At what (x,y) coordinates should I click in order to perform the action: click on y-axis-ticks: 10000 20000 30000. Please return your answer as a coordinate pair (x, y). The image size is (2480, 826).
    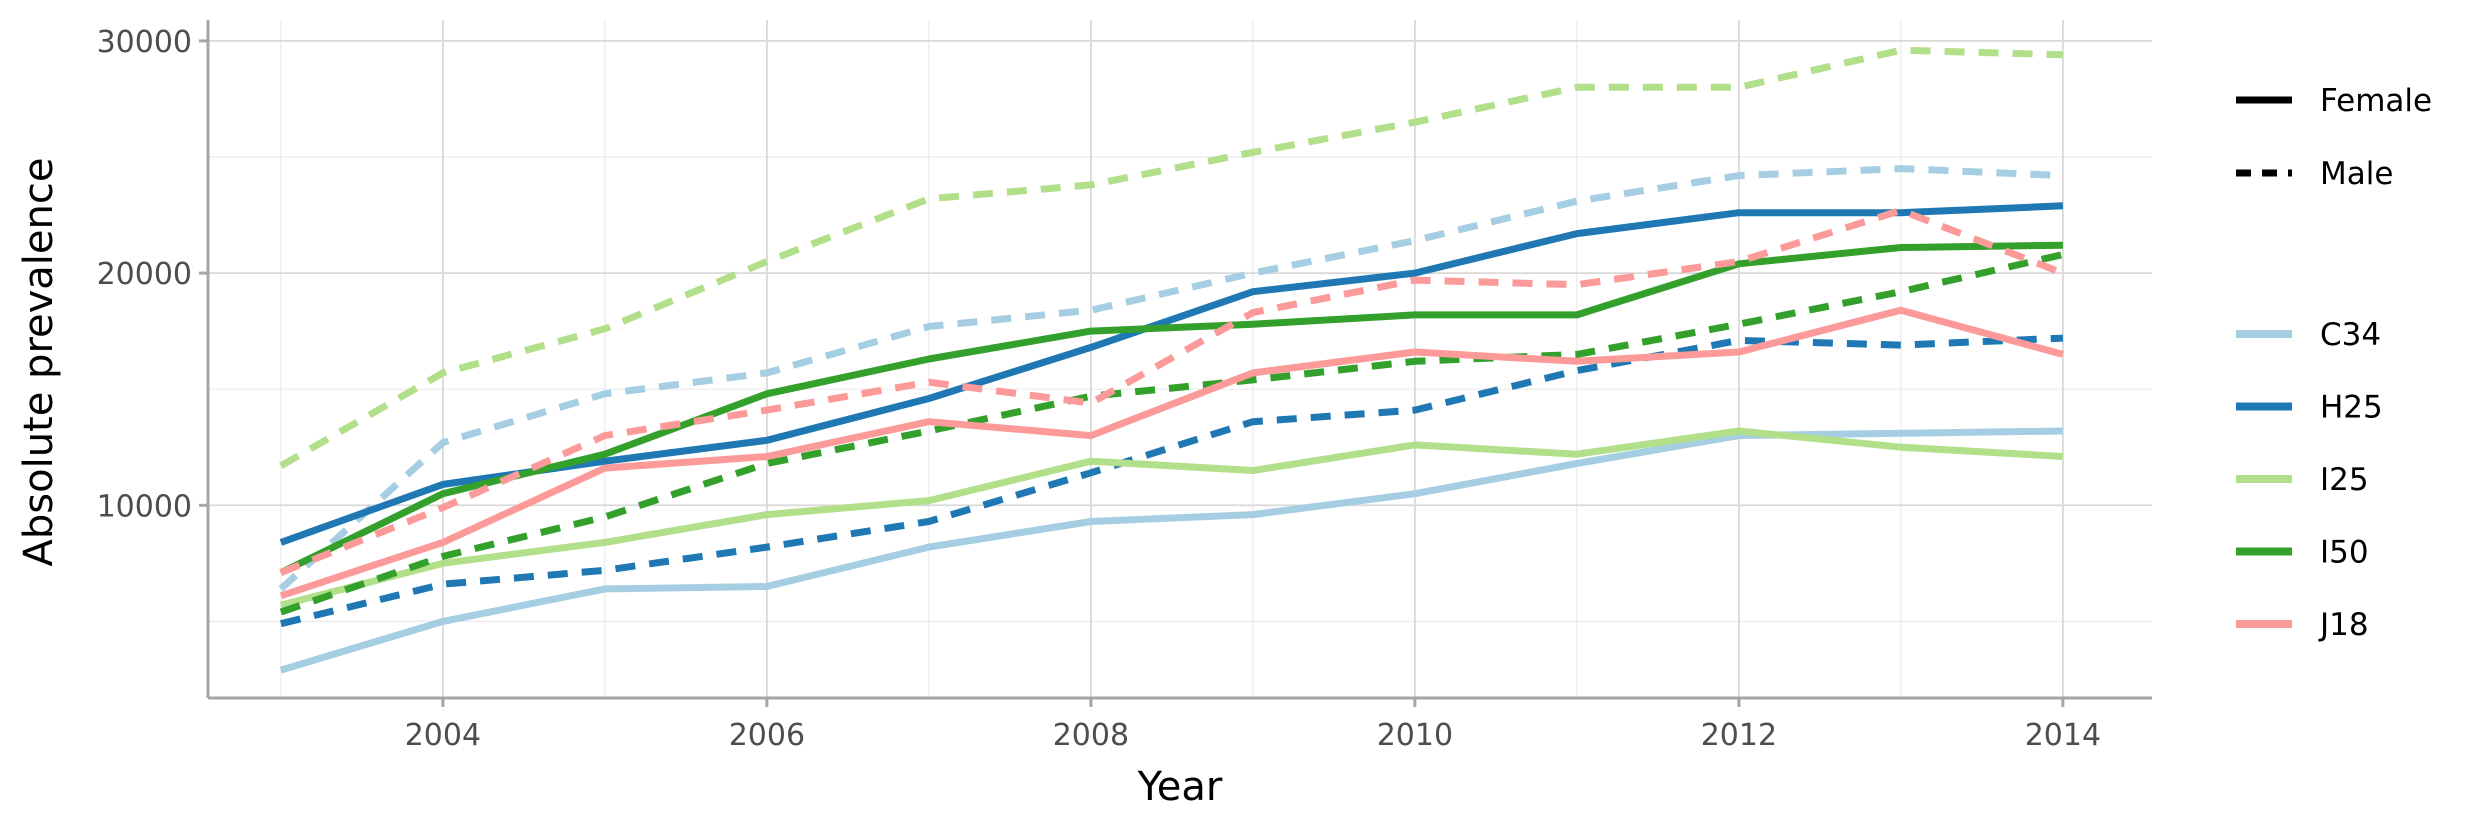
    Looking at the image, I should click on (152, 274).